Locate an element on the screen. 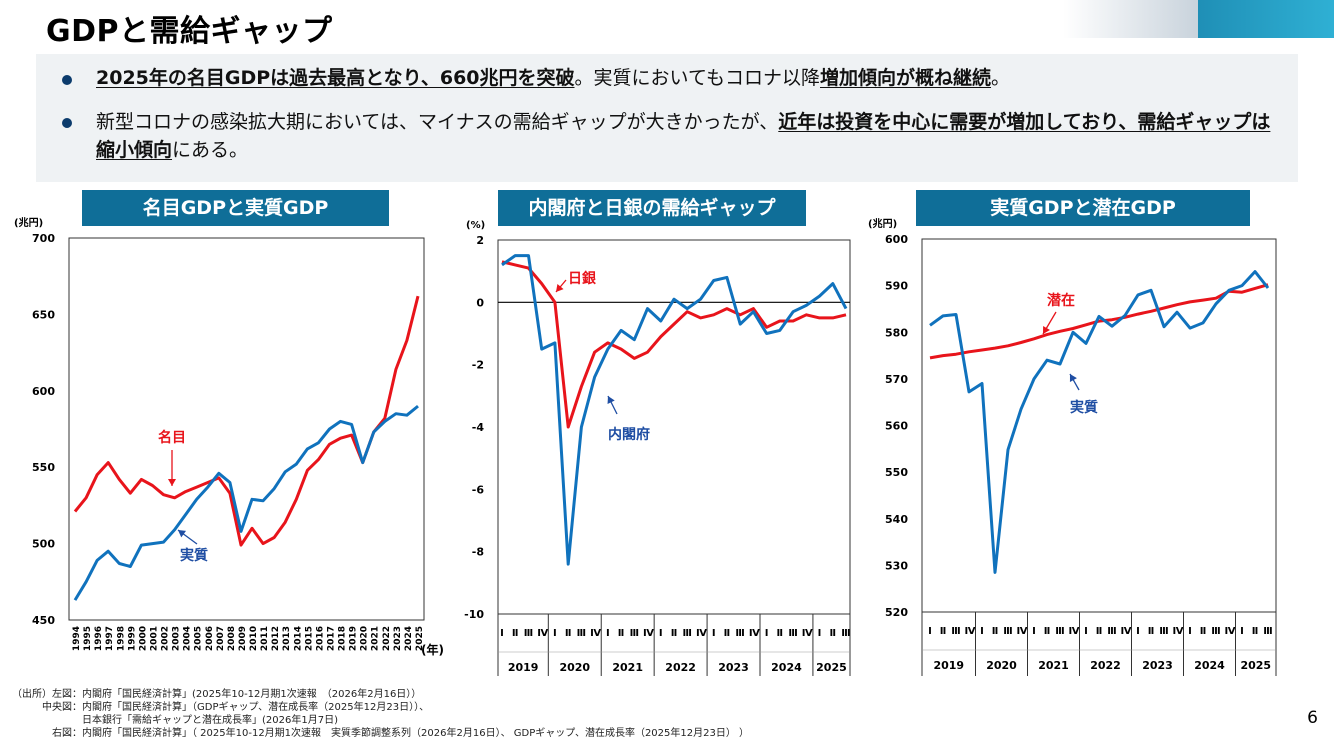  y-tick-label: 590 is located at coordinates (896, 286).